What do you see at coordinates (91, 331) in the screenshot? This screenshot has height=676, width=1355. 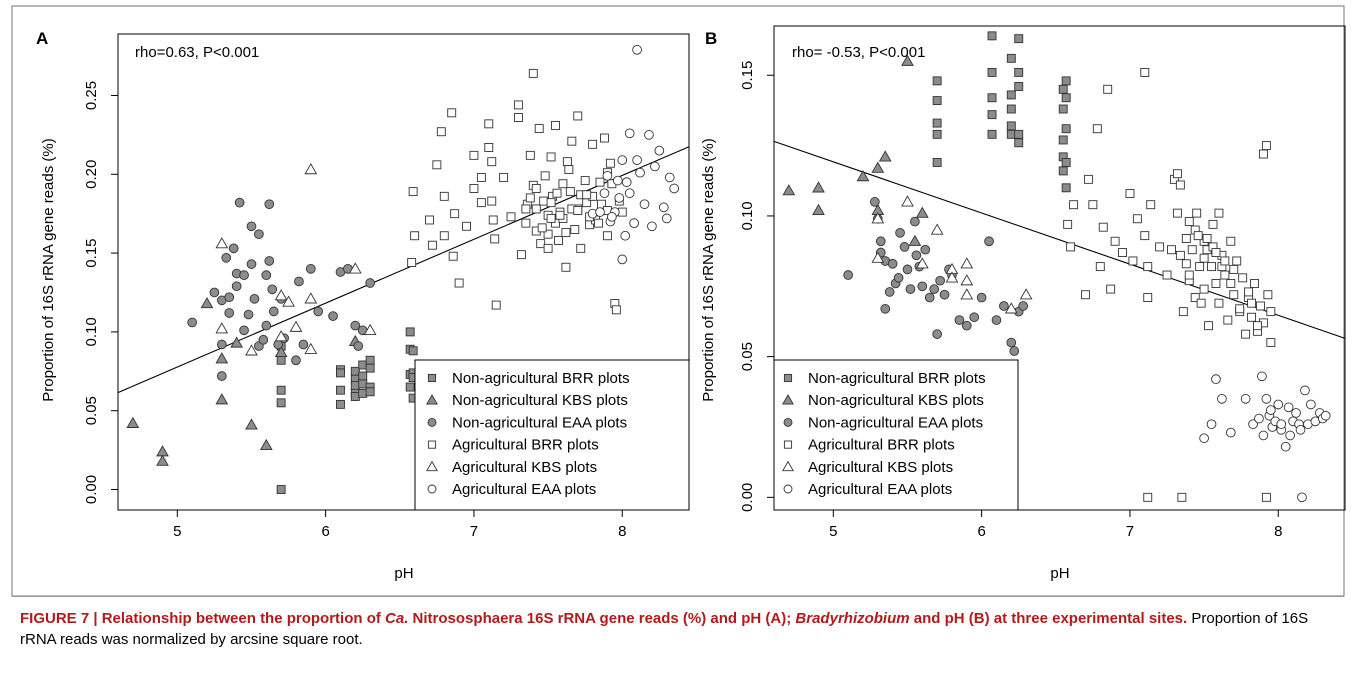 I see `y-tick-label: 0.10` at bounding box center [91, 331].